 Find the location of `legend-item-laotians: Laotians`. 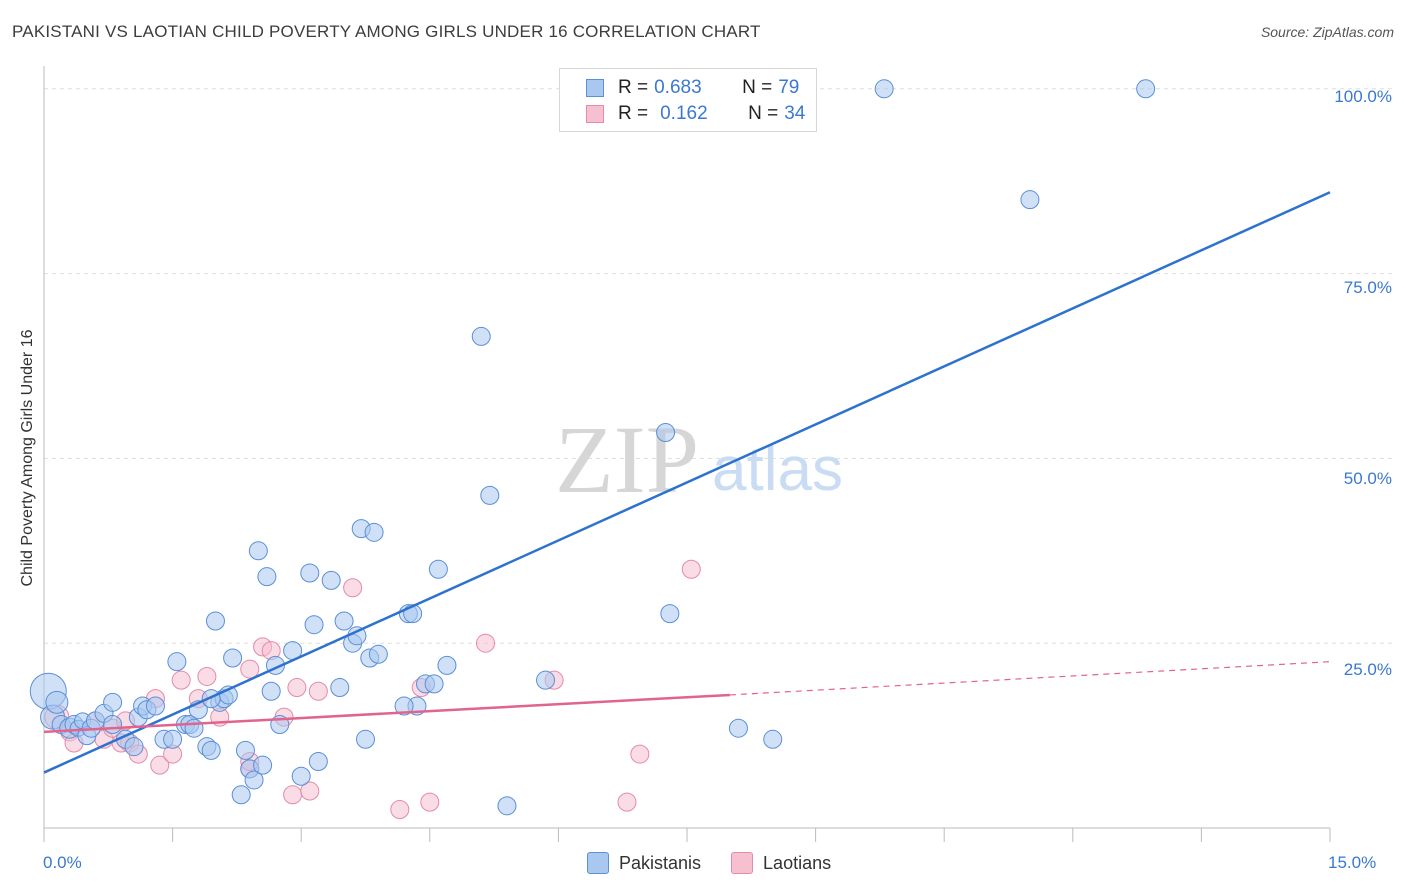

legend-item-laotians: Laotians is located at coordinates (781, 863).